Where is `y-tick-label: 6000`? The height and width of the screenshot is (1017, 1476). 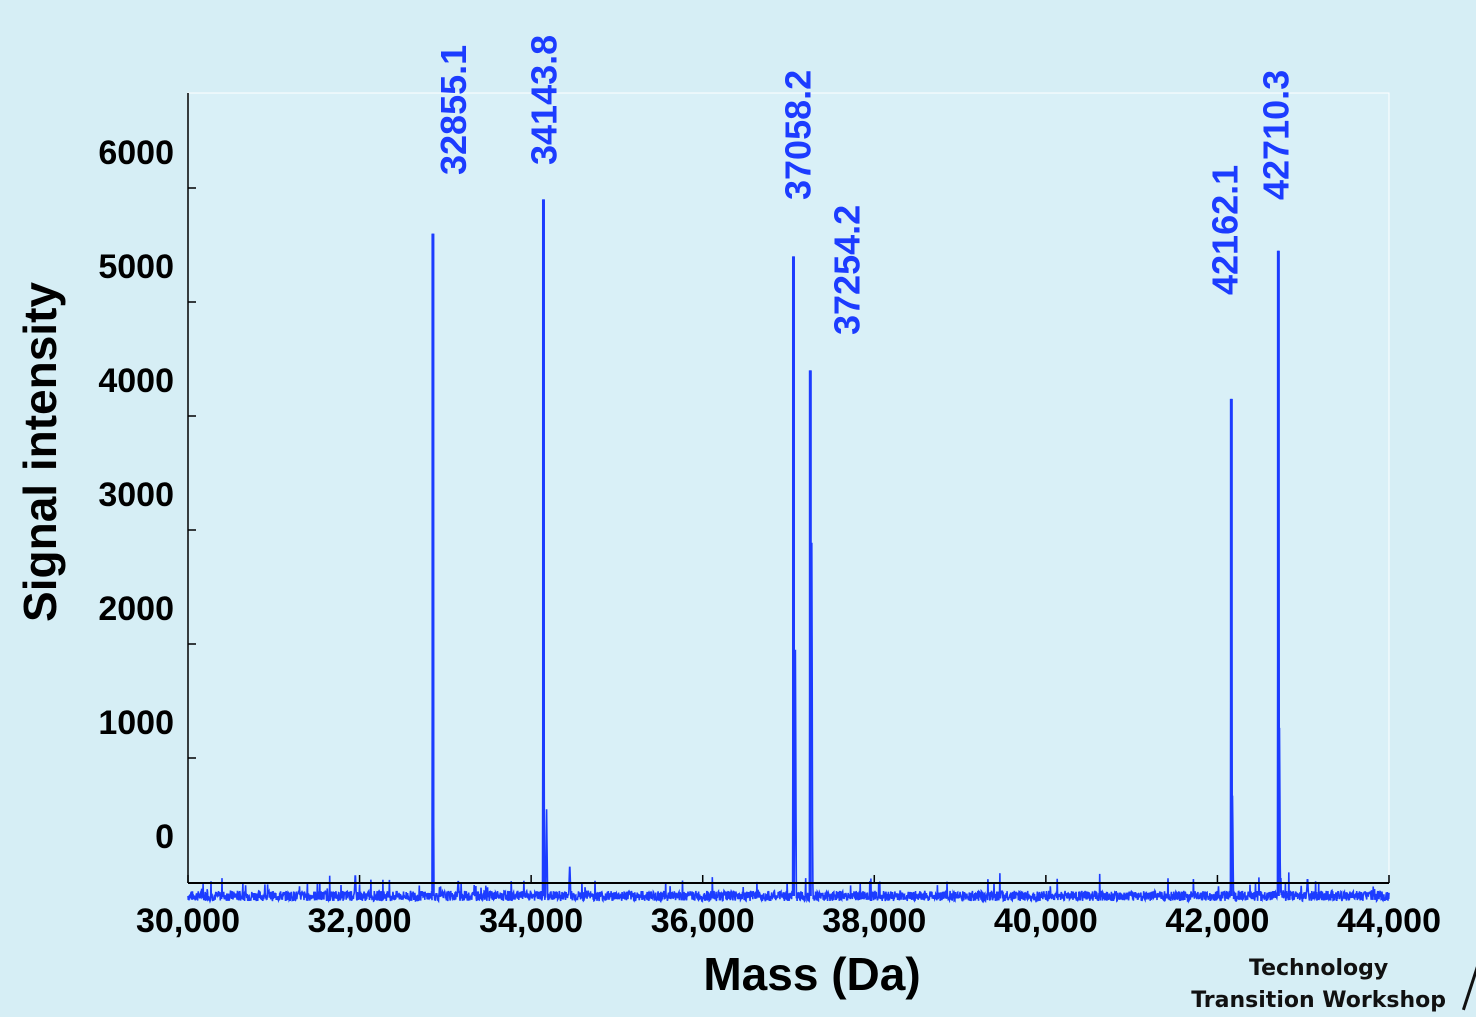
y-tick-label: 6000 is located at coordinates (136, 153).